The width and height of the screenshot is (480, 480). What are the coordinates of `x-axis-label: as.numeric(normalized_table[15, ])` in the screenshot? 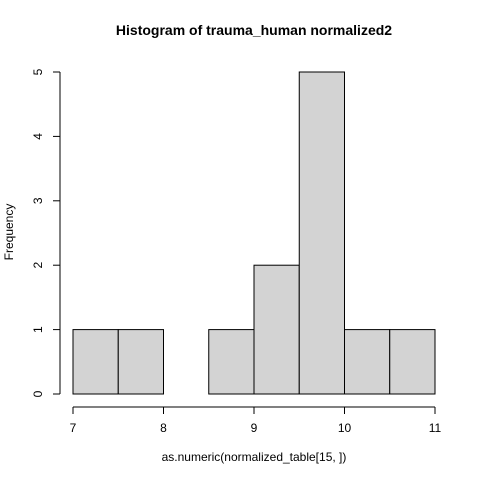 It's located at (254, 457).